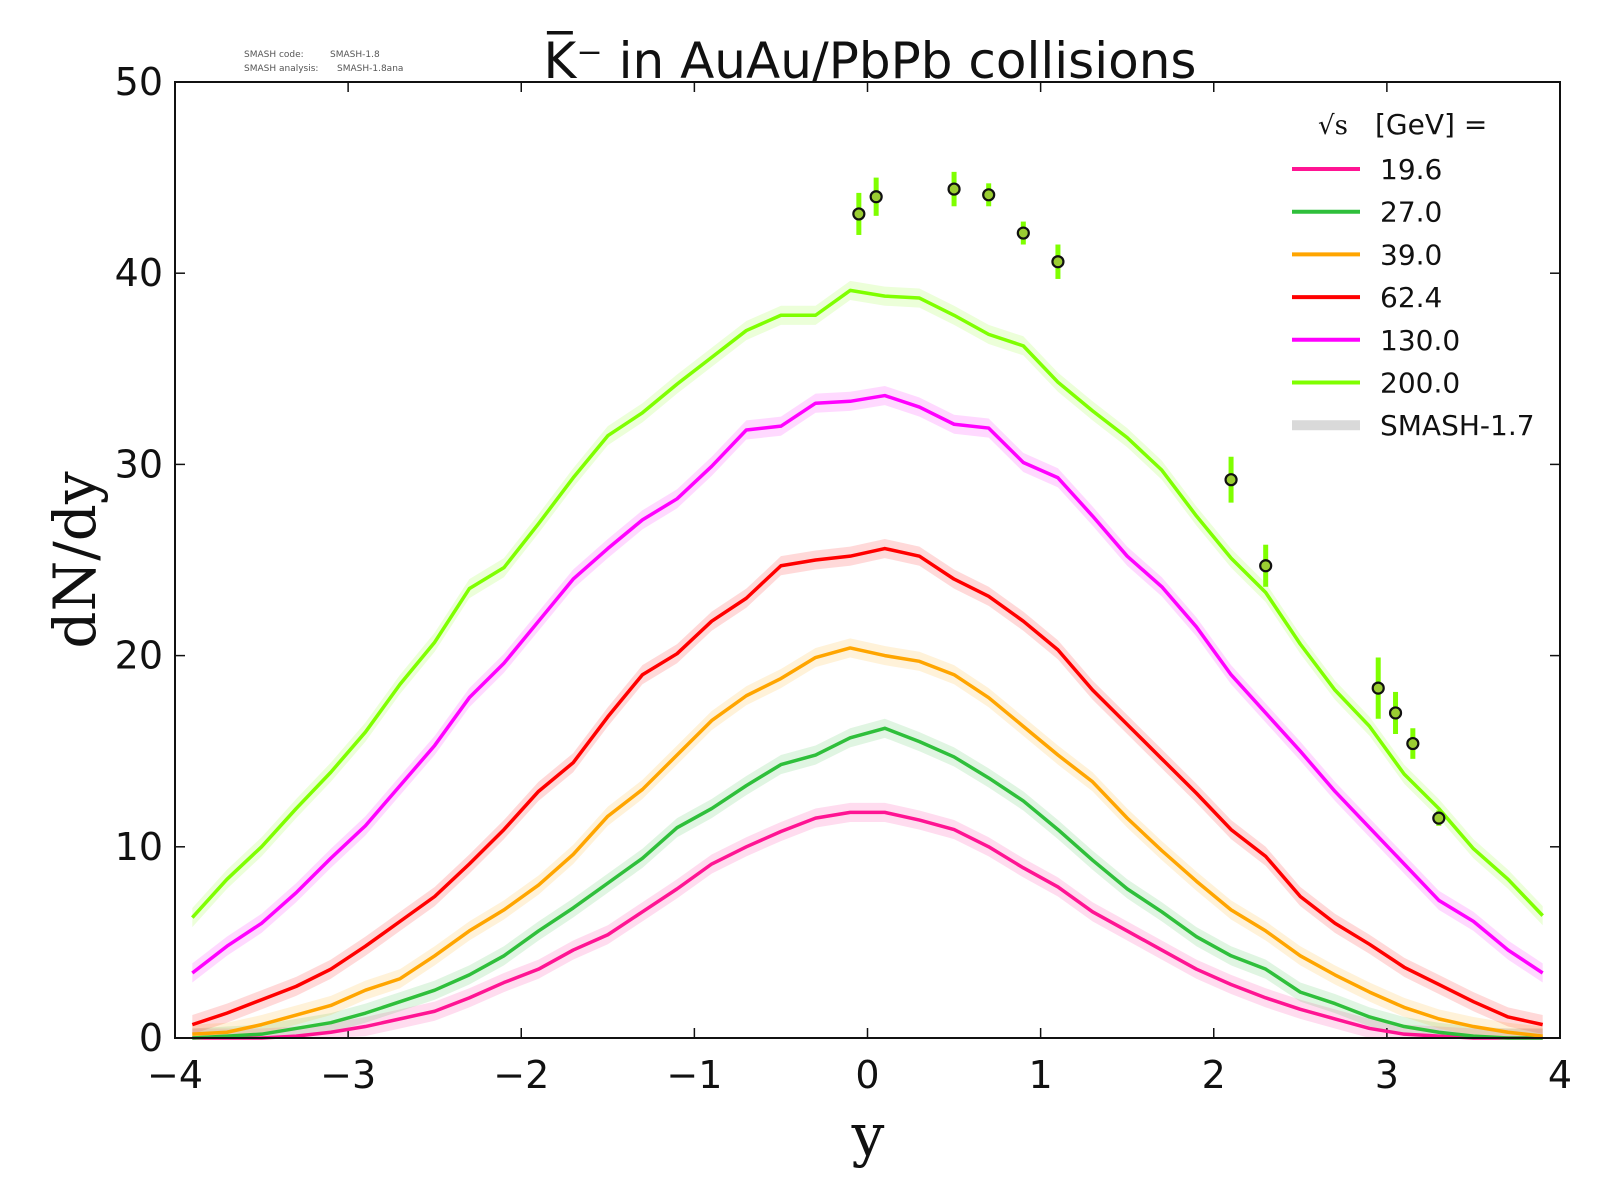 The image size is (1600, 1200). Describe the element at coordinates (151, 1038) in the screenshot. I see `y-tick-label: 0` at that location.